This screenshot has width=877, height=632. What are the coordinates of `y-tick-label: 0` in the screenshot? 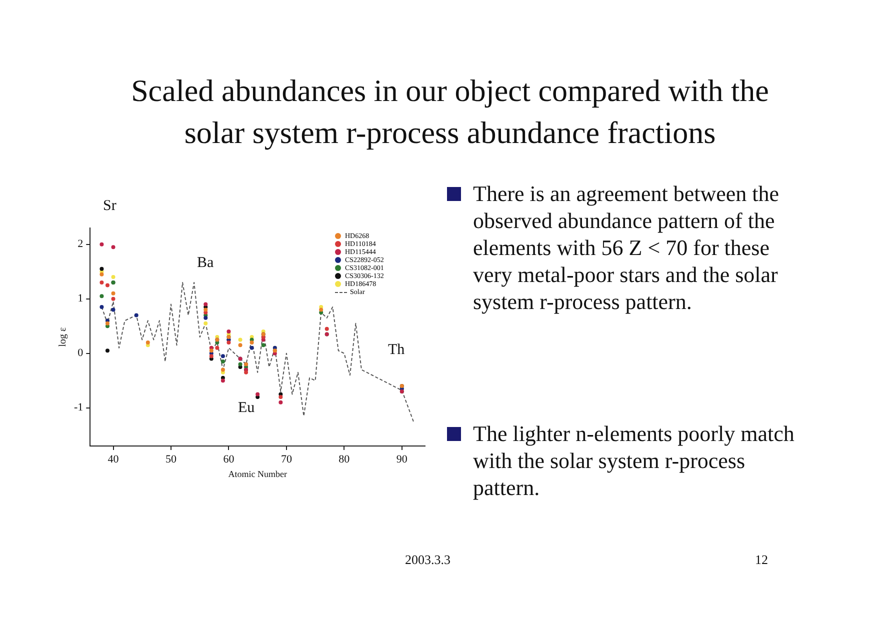 It's located at (81, 353).